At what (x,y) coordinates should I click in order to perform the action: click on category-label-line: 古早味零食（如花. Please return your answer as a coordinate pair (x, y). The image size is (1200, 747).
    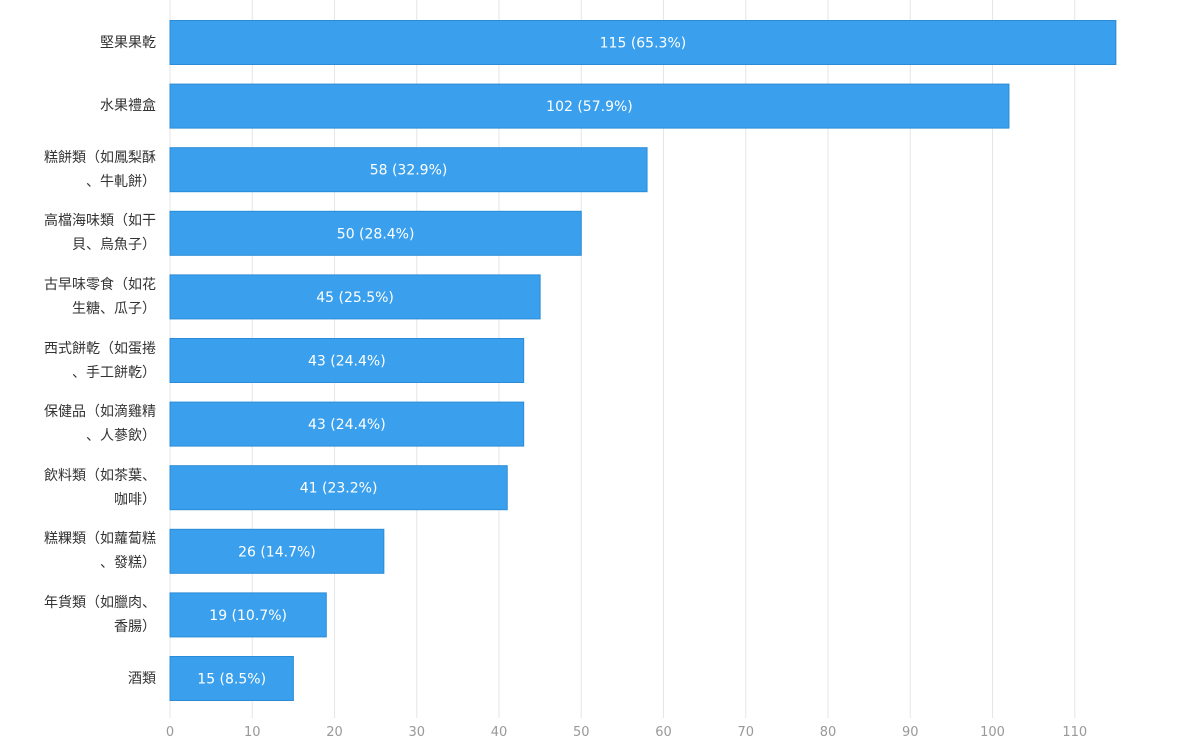
    Looking at the image, I should click on (100, 284).